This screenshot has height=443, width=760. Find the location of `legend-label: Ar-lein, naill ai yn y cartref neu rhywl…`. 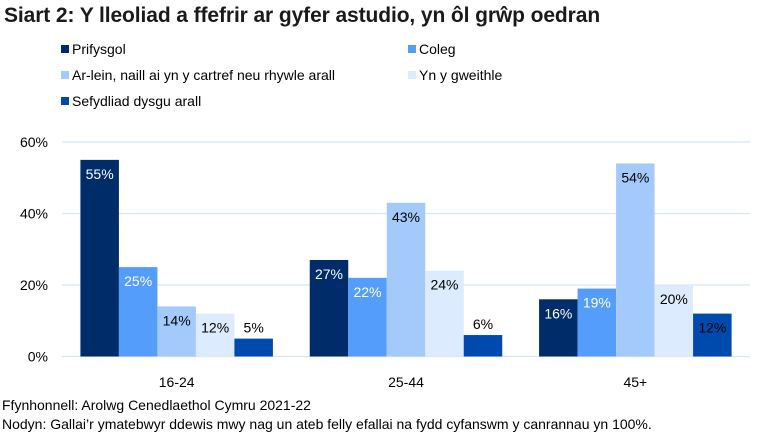

legend-label: Ar-lein, naill ai yn y cartref neu rhywl… is located at coordinates (203, 75).